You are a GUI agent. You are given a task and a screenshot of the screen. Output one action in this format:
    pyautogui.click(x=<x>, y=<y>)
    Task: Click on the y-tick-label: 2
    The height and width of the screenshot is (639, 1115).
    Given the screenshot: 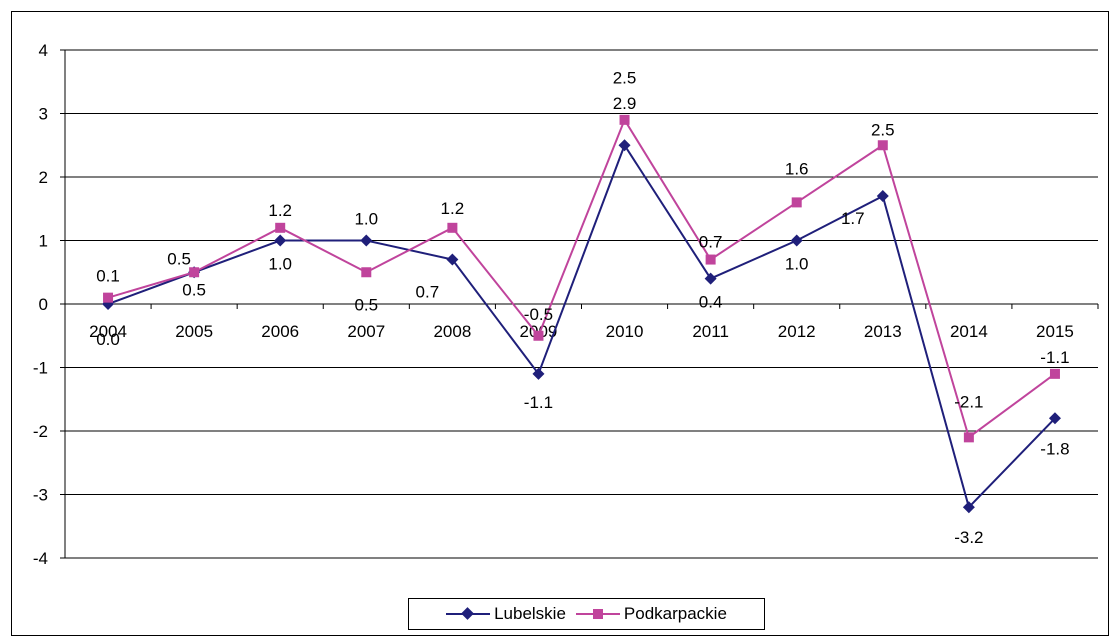 What is the action you would take?
    pyautogui.click(x=43, y=177)
    